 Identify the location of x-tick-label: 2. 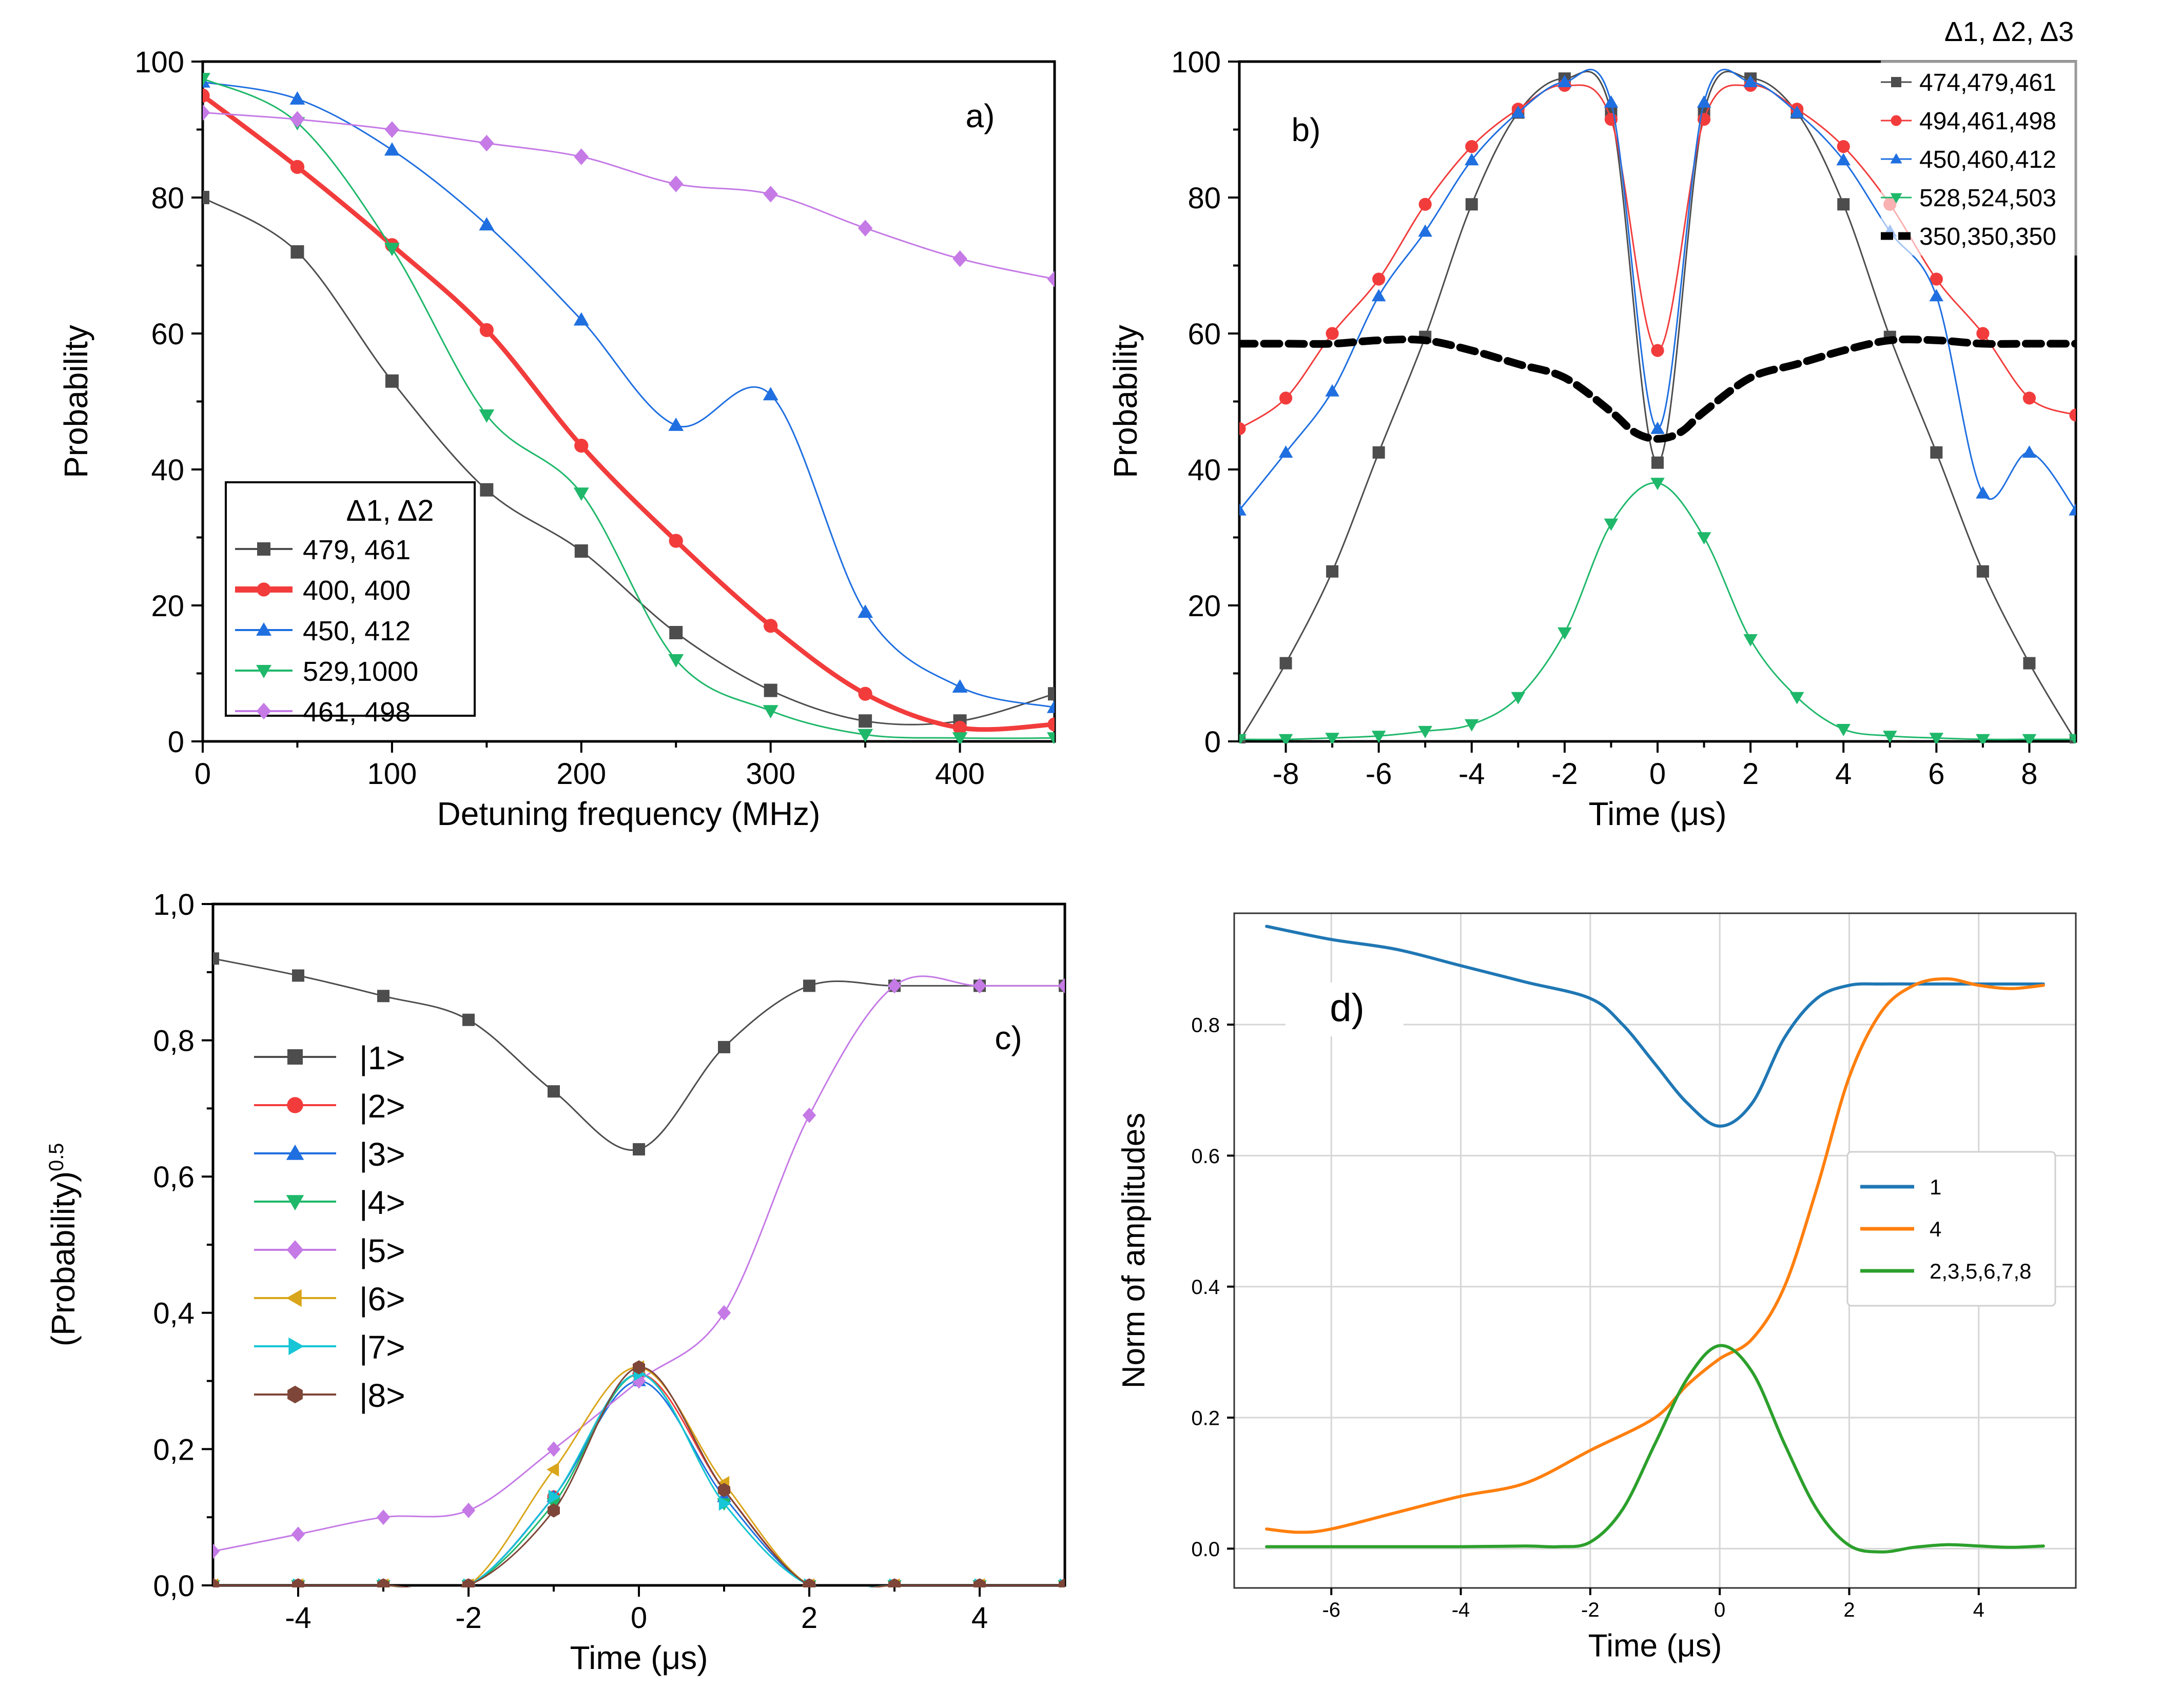
(1849, 1610).